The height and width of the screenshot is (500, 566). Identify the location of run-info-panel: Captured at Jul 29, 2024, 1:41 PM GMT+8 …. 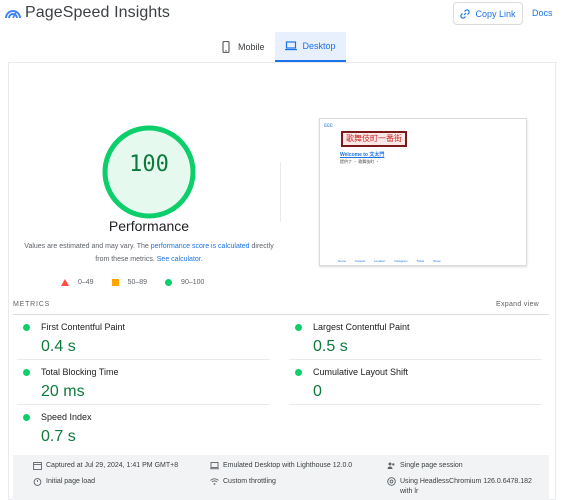
(281, 477).